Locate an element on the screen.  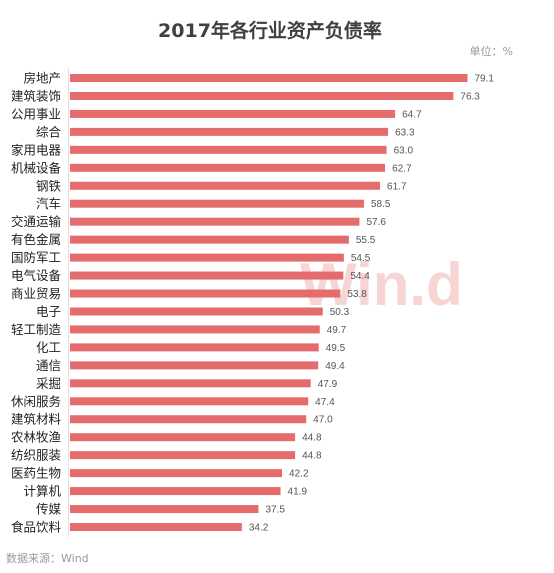
value-label: 76.3 is located at coordinates (470, 96).